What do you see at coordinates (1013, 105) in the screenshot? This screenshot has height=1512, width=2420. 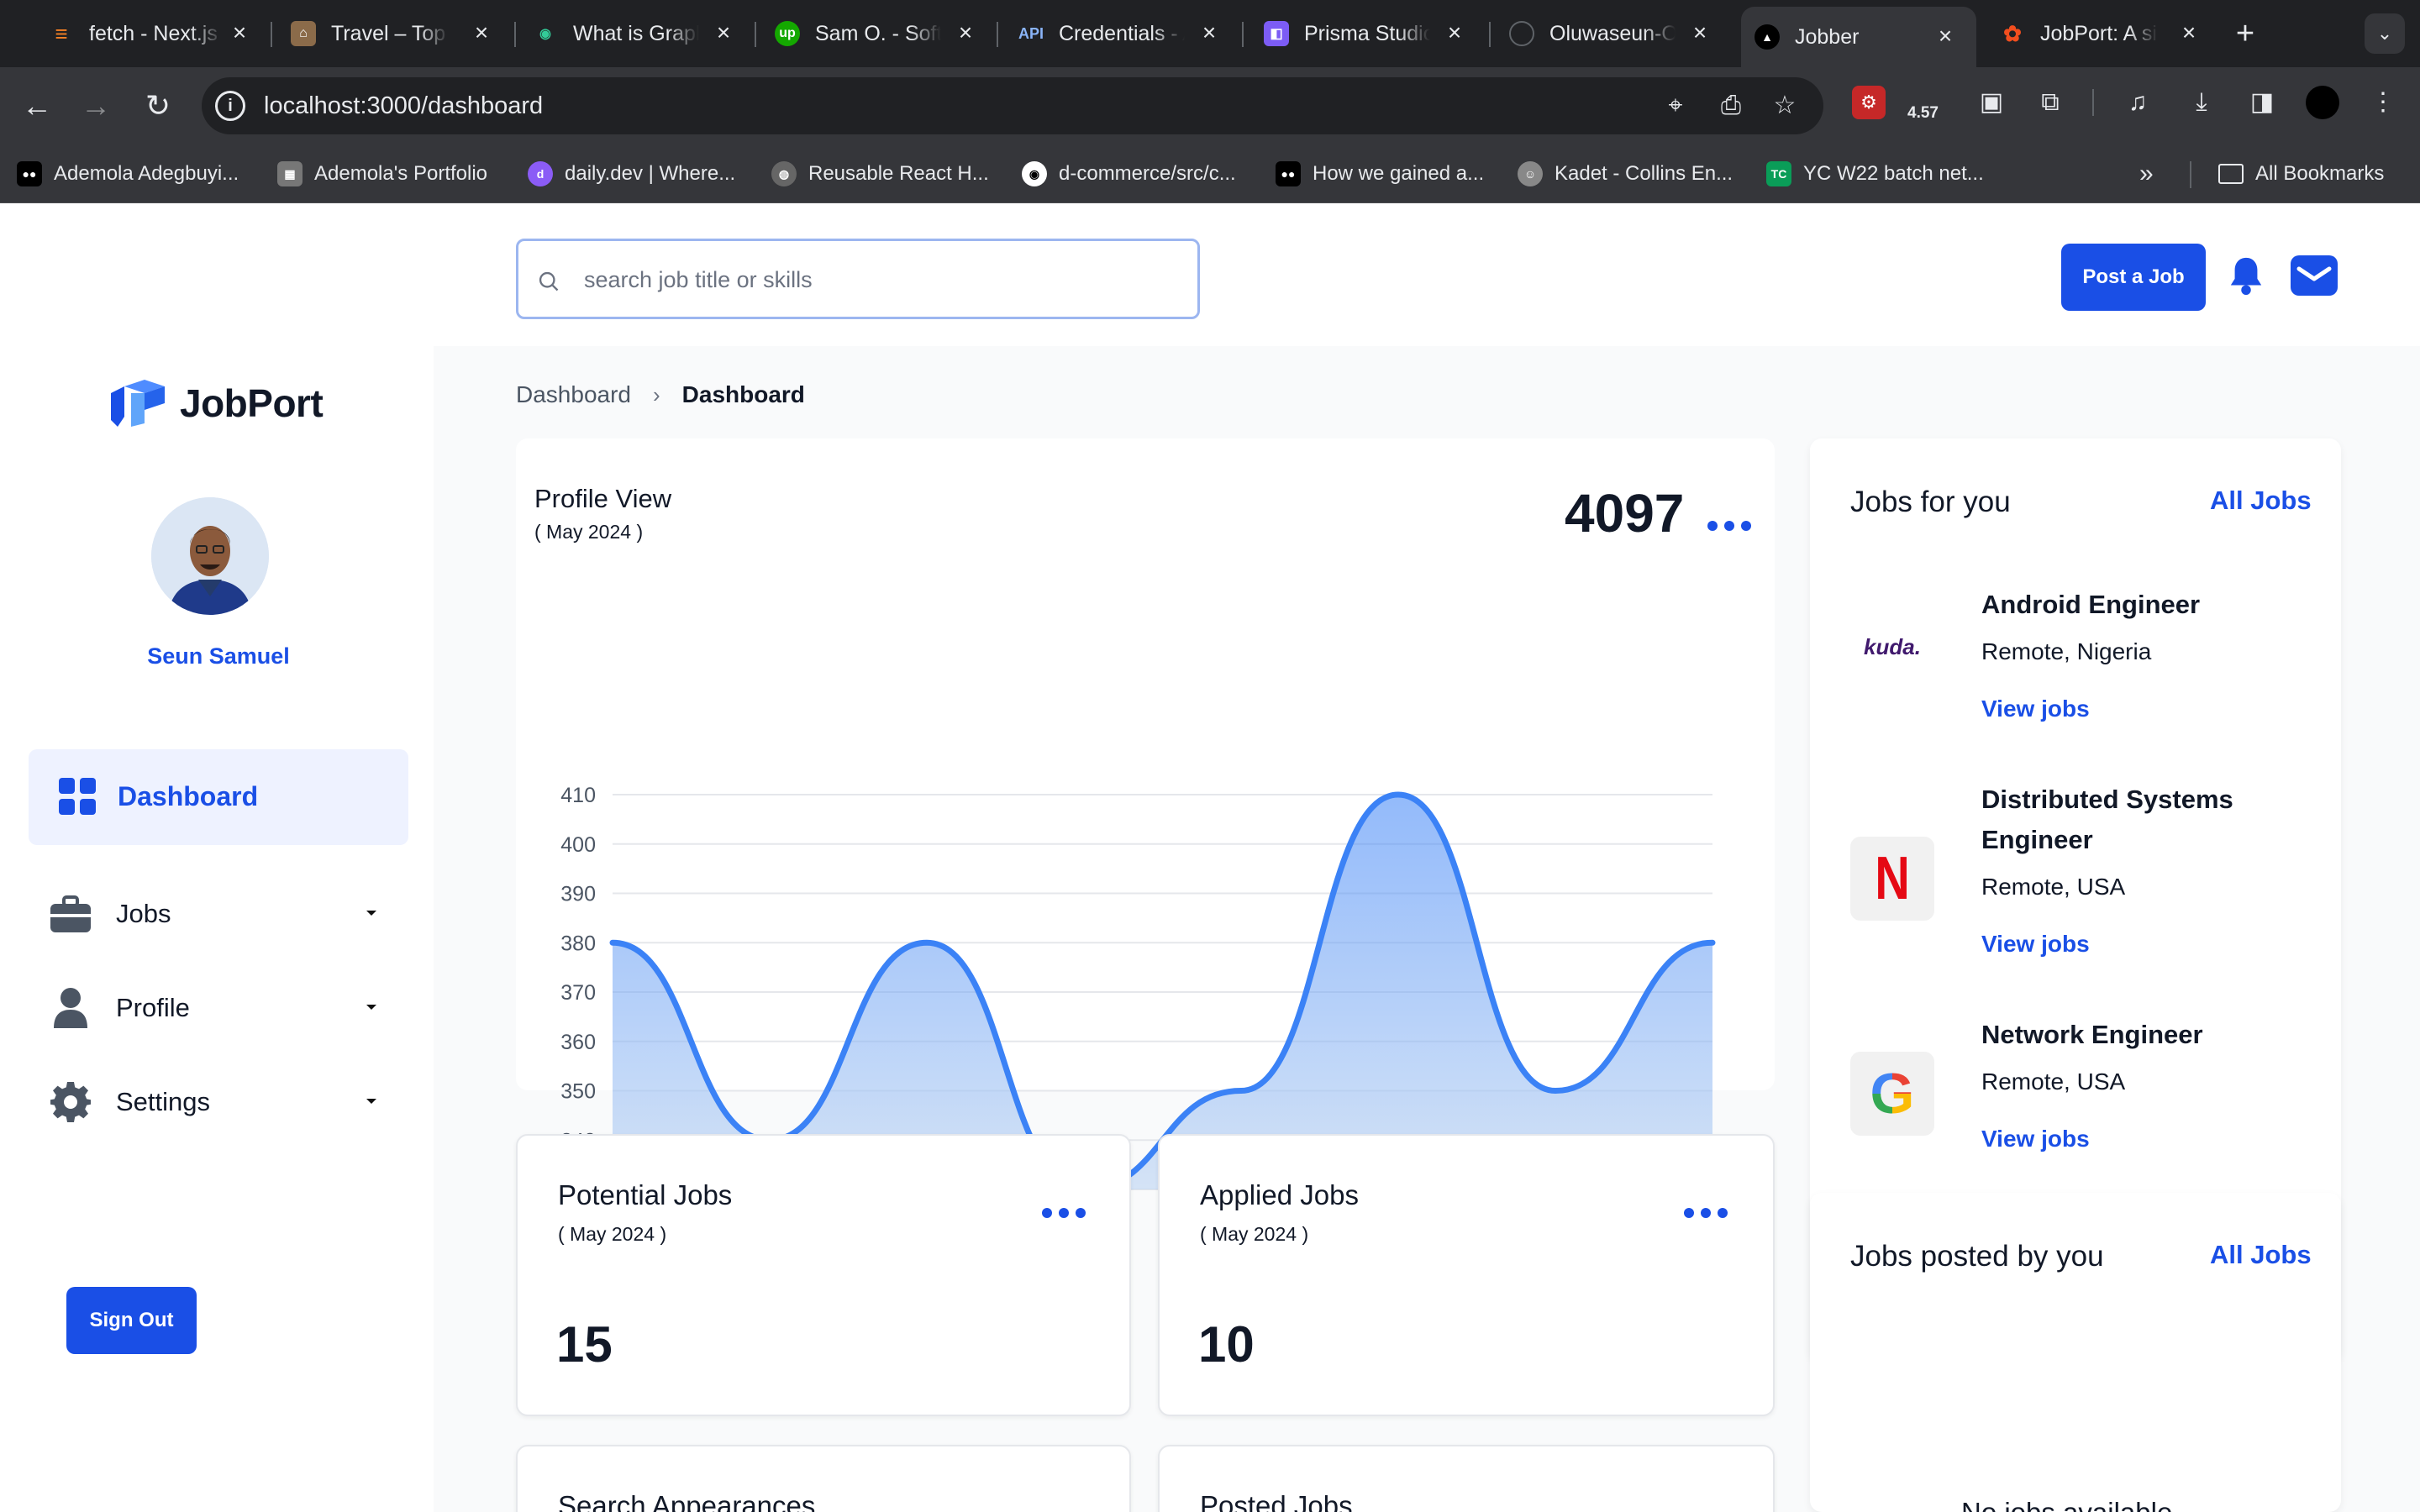 I see `address-bar: i localhost:3000/dashboard ⌖ ⎙ ☆` at bounding box center [1013, 105].